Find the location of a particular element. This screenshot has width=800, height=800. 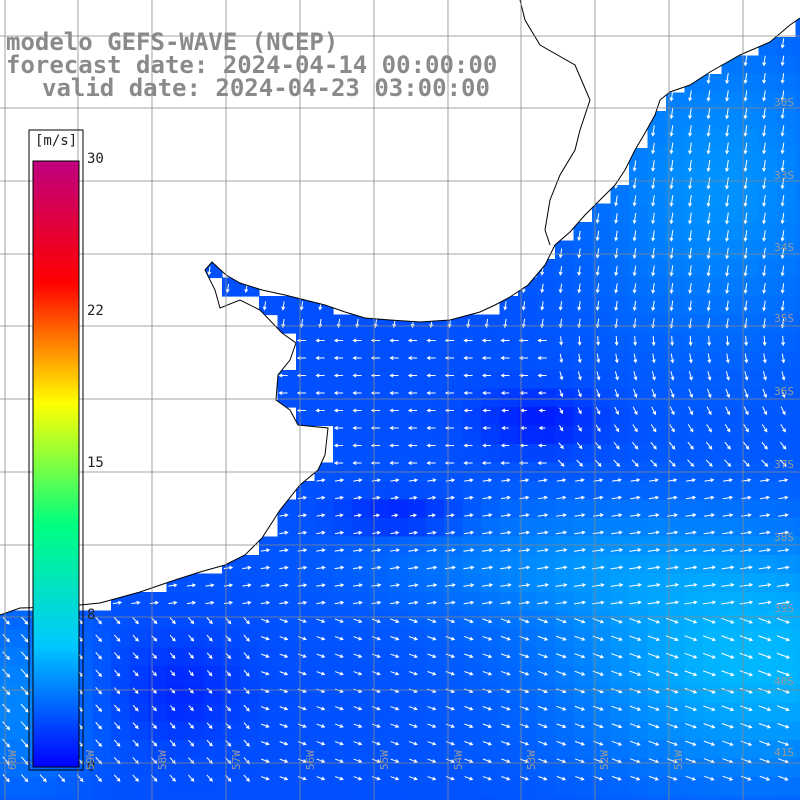

lat-label: 41S is located at coordinates (784, 752).